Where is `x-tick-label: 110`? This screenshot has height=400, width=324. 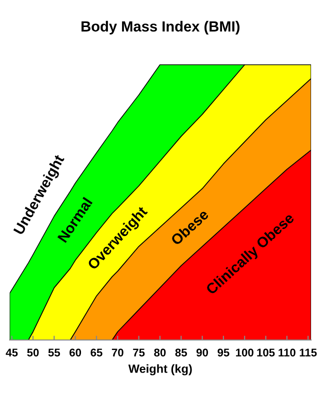
x-tick-label: 110 is located at coordinates (287, 352).